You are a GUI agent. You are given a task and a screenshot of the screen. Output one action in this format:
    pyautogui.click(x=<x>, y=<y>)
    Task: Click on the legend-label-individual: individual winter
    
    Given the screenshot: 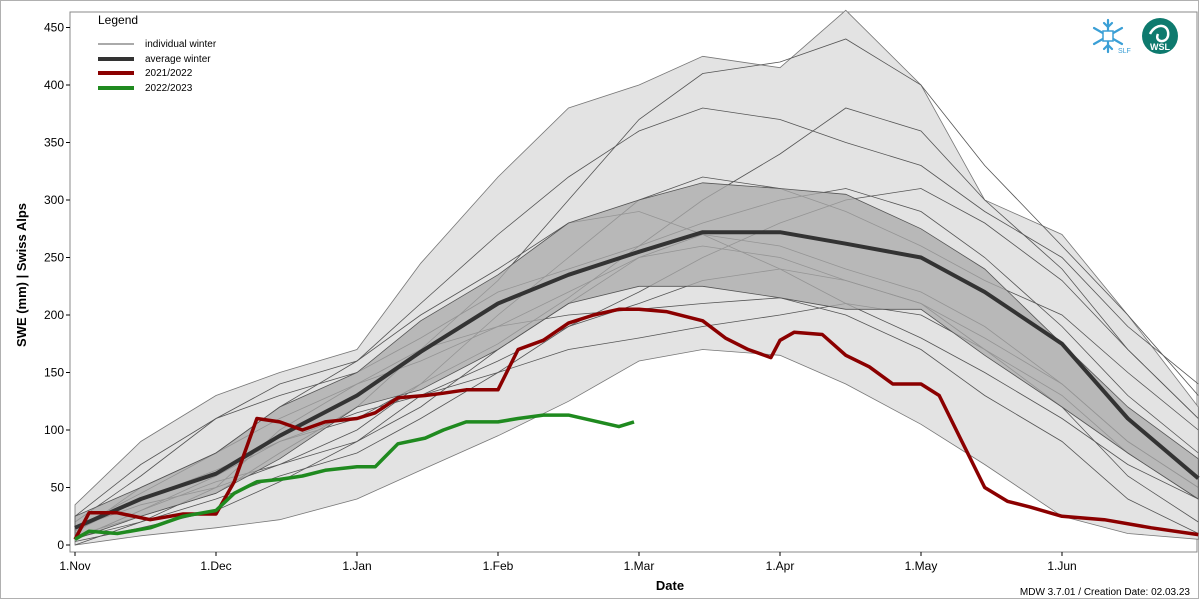 What is the action you would take?
    pyautogui.click(x=181, y=44)
    